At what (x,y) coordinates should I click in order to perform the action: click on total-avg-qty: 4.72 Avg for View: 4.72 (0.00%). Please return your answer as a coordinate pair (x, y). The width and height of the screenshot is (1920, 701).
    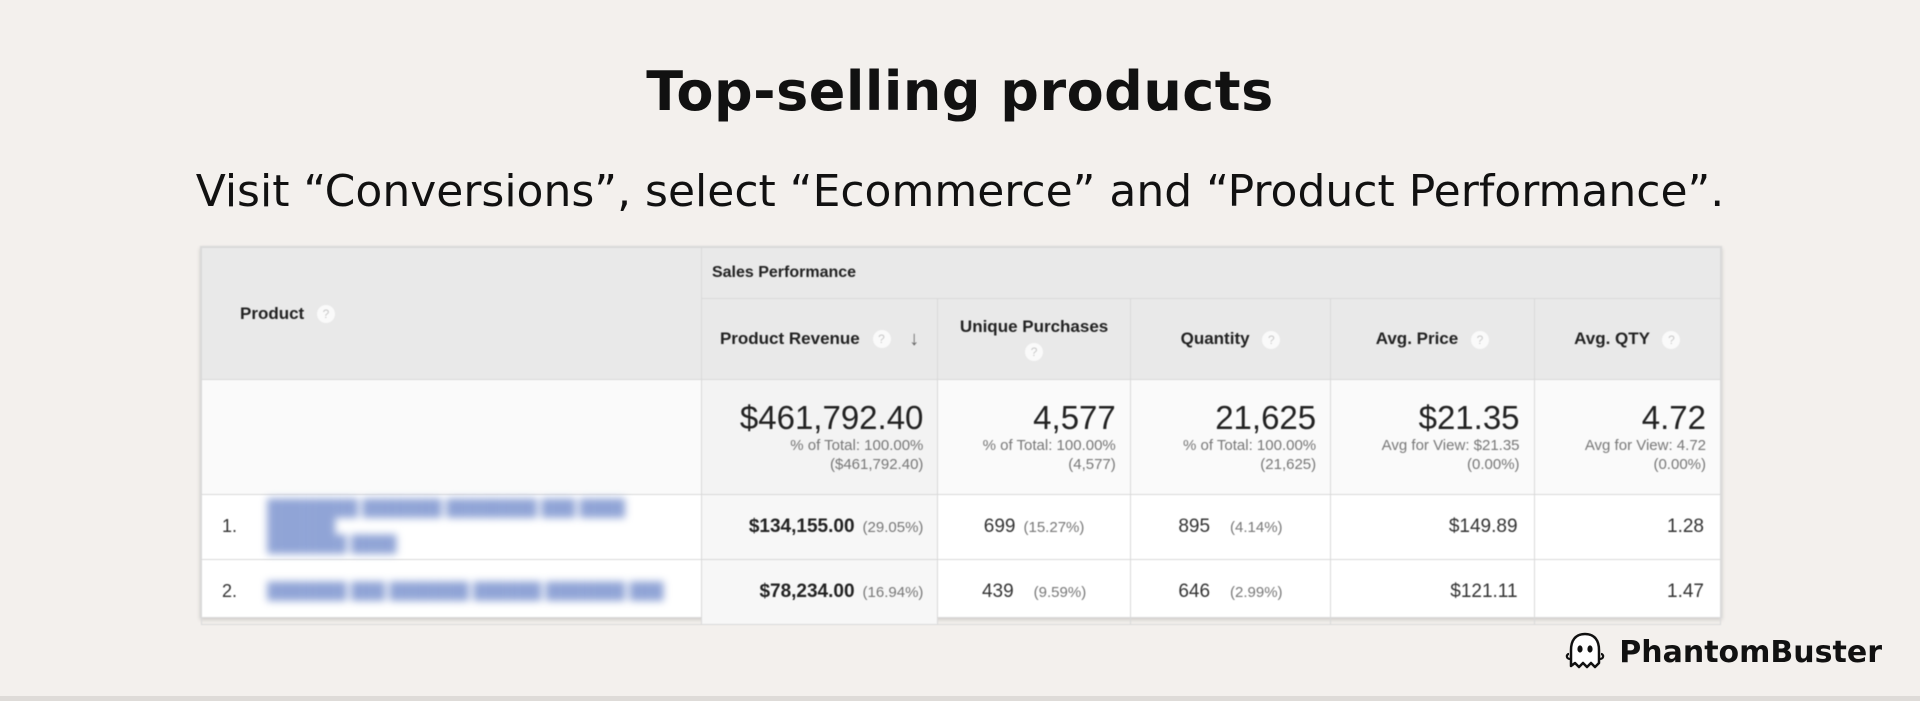
    Looking at the image, I should click on (1627, 437).